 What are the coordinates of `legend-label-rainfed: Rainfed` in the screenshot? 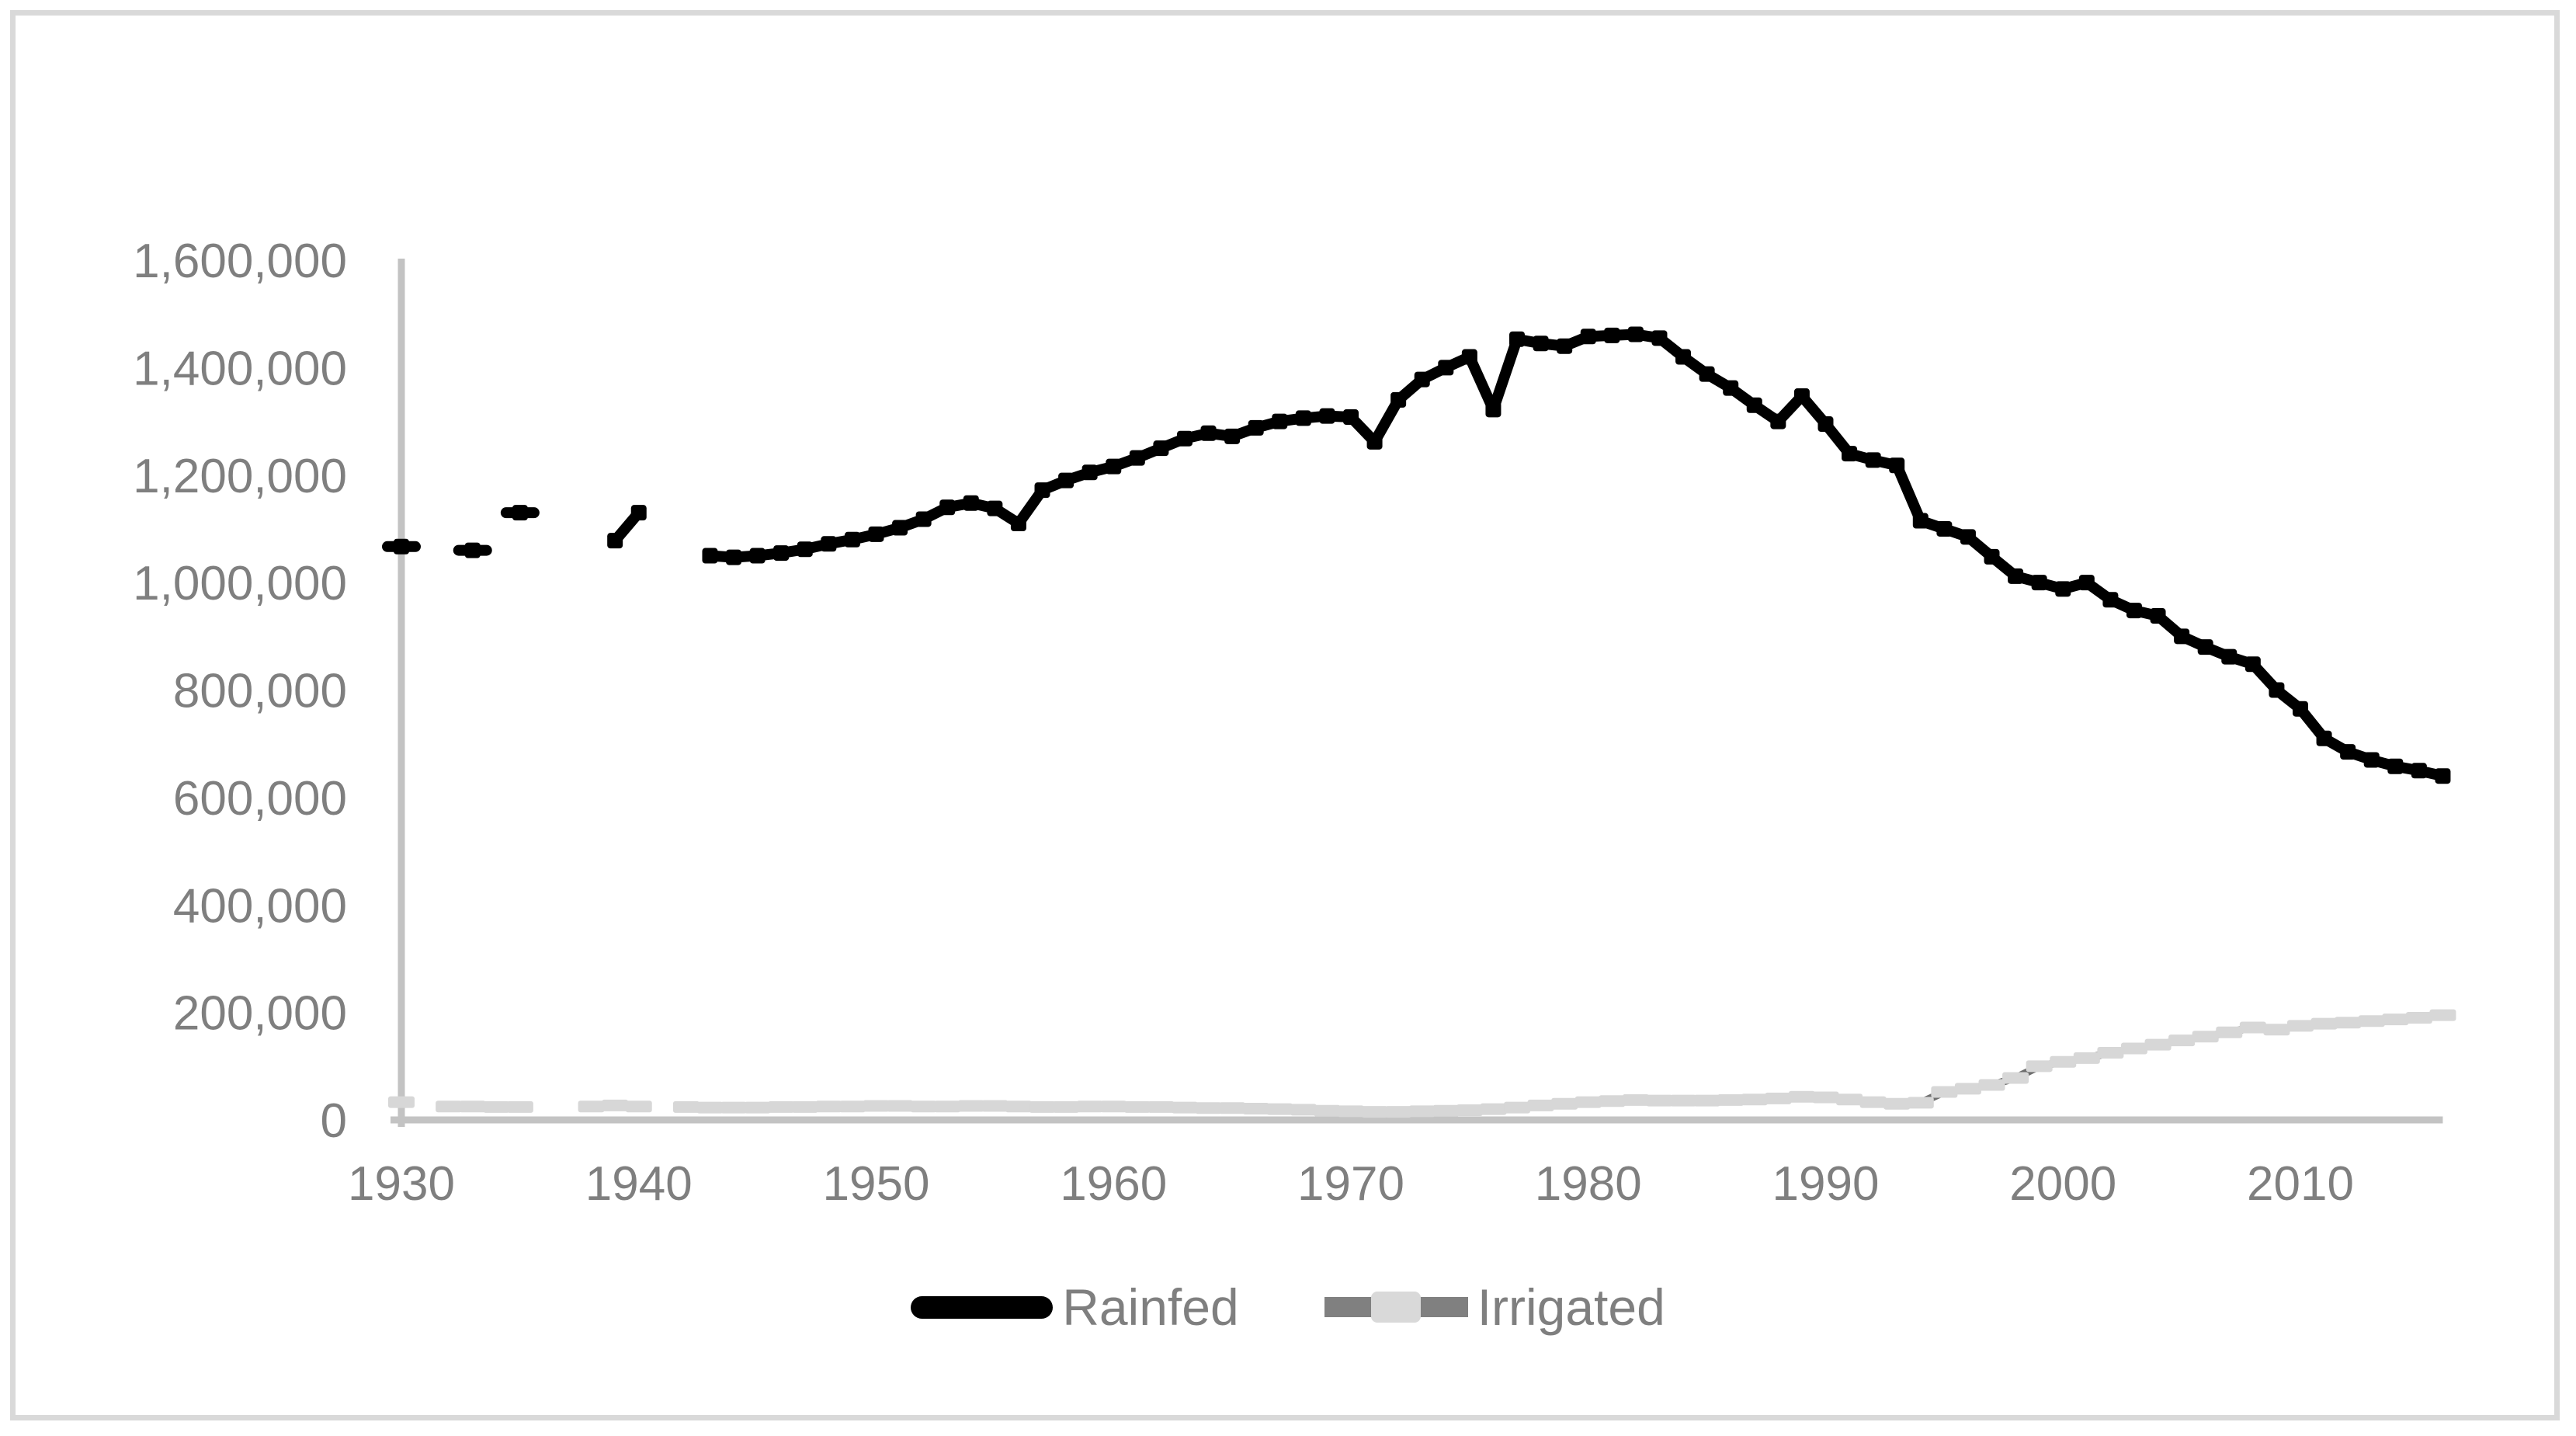 It's located at (1150, 1307).